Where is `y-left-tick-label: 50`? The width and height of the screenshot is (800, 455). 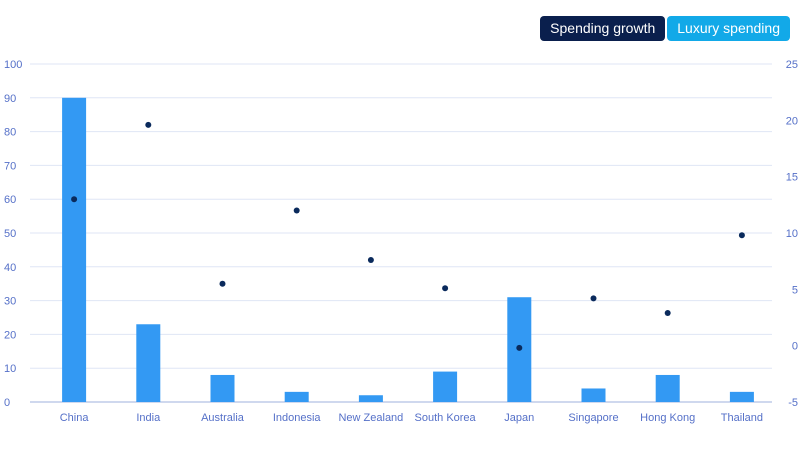 y-left-tick-label: 50 is located at coordinates (10, 234).